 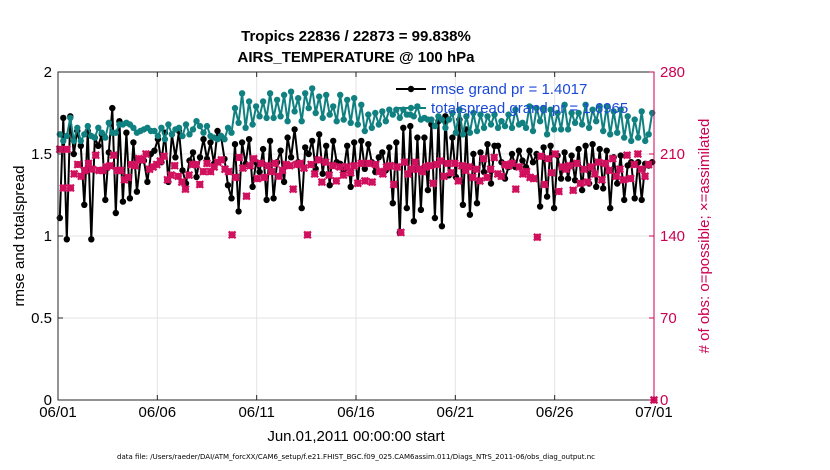 I want to click on y-axis-label-right: # of obs: o=possible; ×=assimilated, so click(x=704, y=236).